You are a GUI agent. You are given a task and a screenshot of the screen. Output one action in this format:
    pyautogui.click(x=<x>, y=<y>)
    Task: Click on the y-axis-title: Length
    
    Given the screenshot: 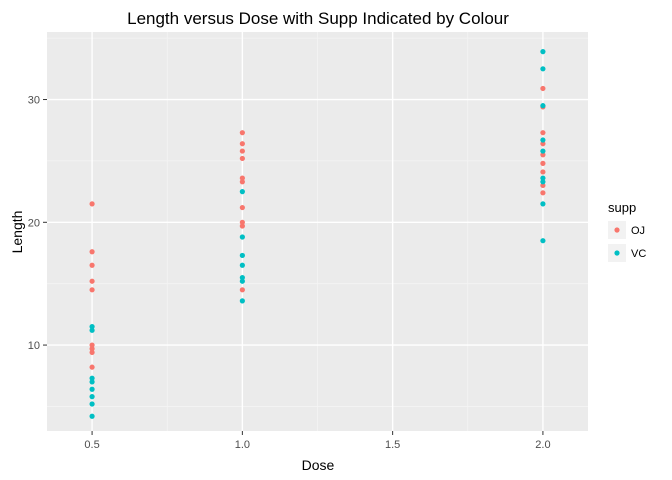 What is the action you would take?
    pyautogui.click(x=17, y=232)
    